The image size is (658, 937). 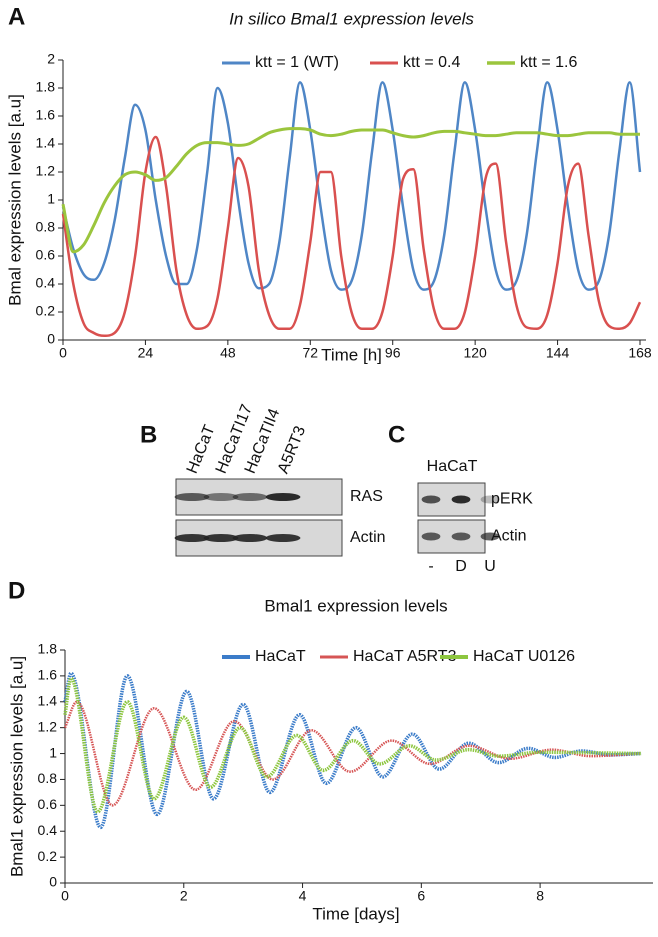 What do you see at coordinates (540, 896) in the screenshot?
I see `x-tick-label: 8` at bounding box center [540, 896].